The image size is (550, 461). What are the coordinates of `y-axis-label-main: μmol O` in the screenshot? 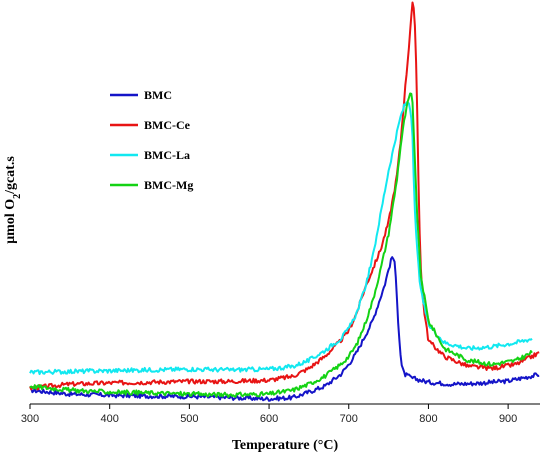 It's located at (10, 221).